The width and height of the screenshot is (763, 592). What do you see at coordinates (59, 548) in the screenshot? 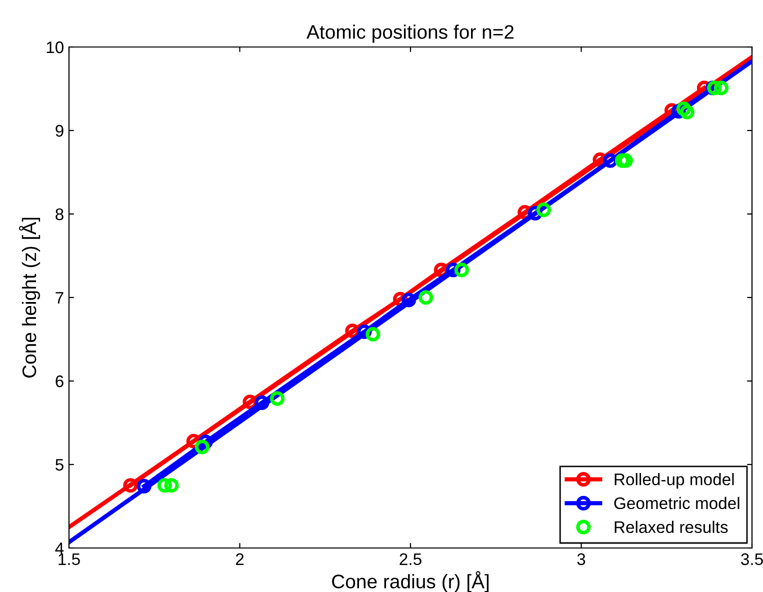
I see `y-tick-label: 4` at bounding box center [59, 548].